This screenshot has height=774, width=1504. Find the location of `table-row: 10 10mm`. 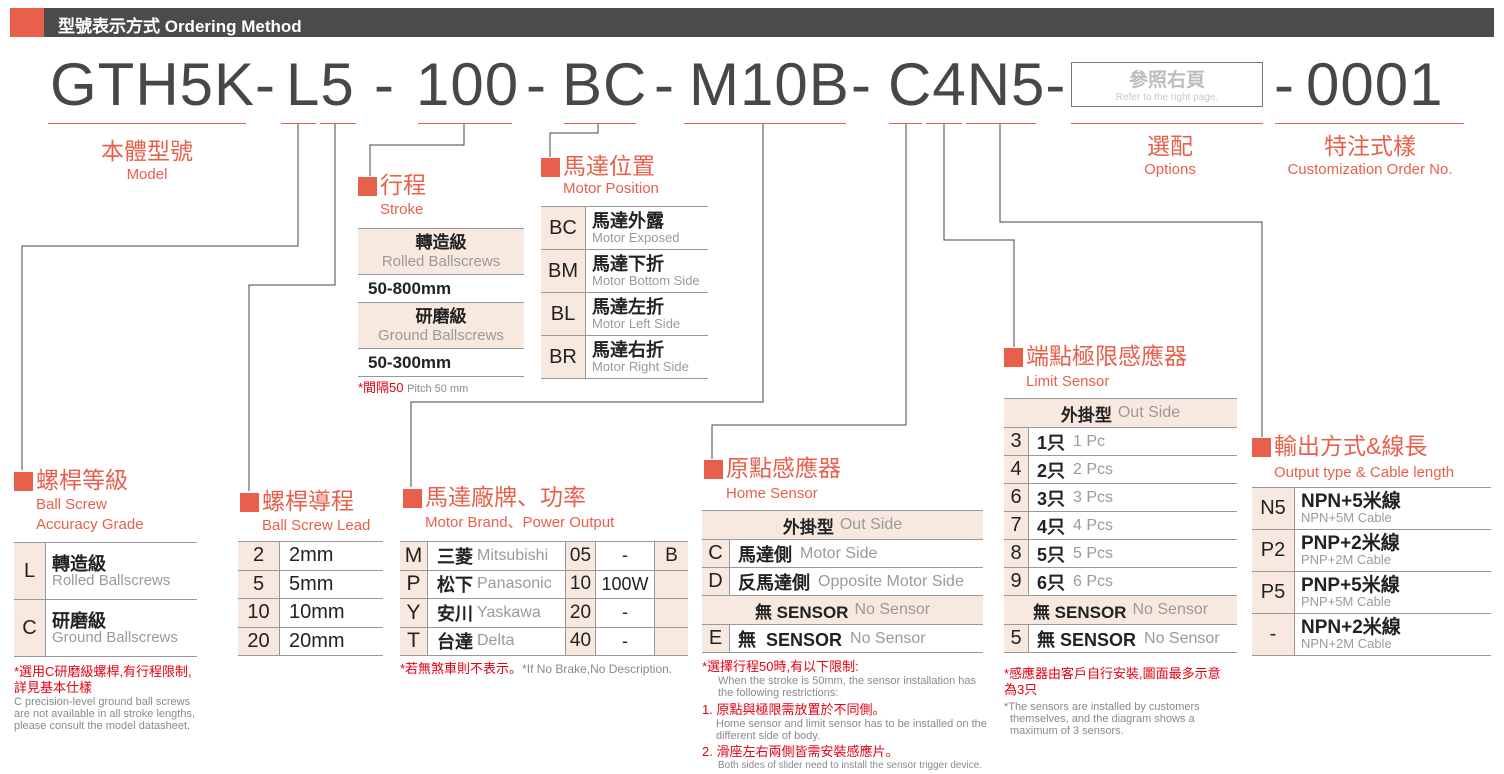

table-row: 10 10mm is located at coordinates (310, 613).